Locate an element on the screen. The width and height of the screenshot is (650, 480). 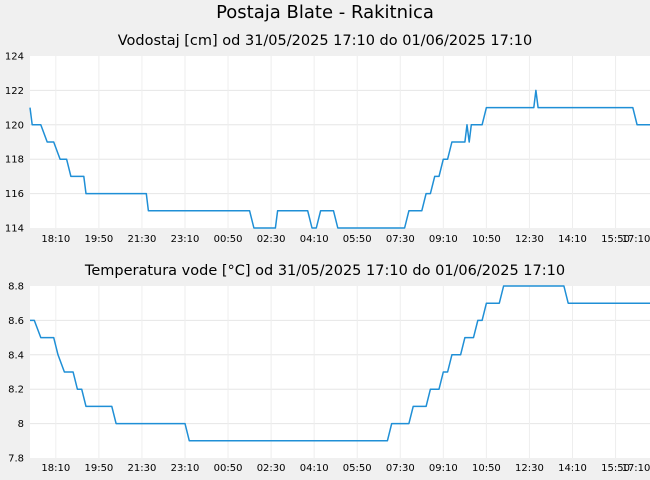
y-tick-label: 8.2 is located at coordinates (16, 390).